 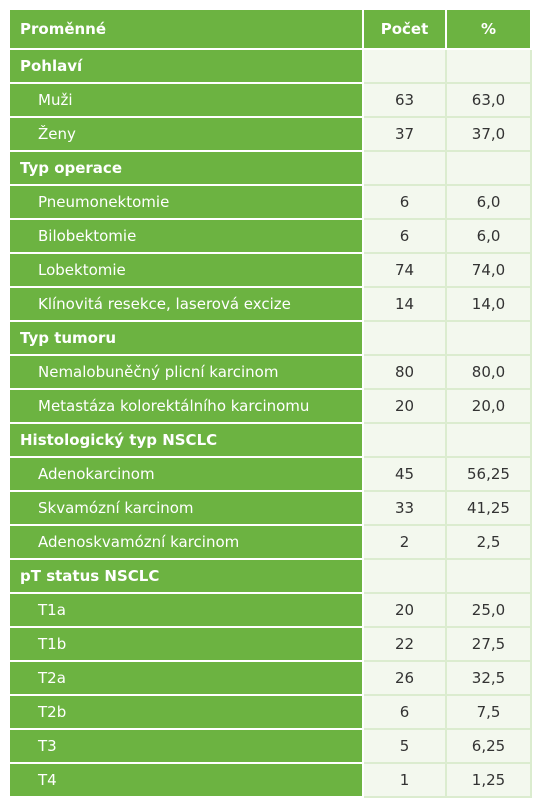 I want to click on data-row: Nemalobuněčný plicní karcinom 80 80,0, so click(x=270, y=372).